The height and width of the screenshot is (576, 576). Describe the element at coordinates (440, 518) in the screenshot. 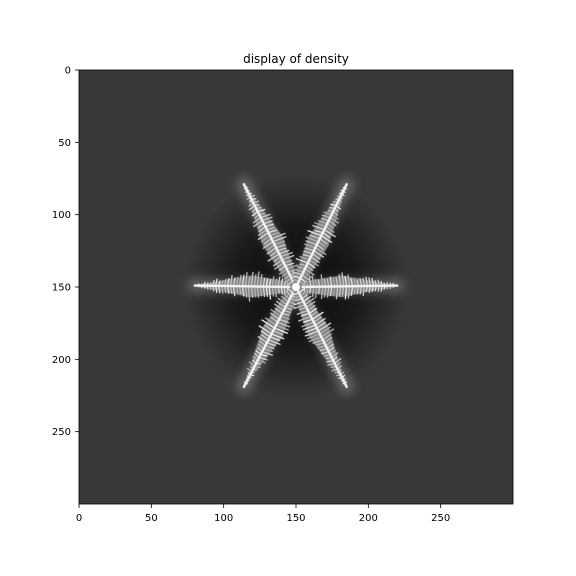

I see `x-tick-label: 250` at that location.